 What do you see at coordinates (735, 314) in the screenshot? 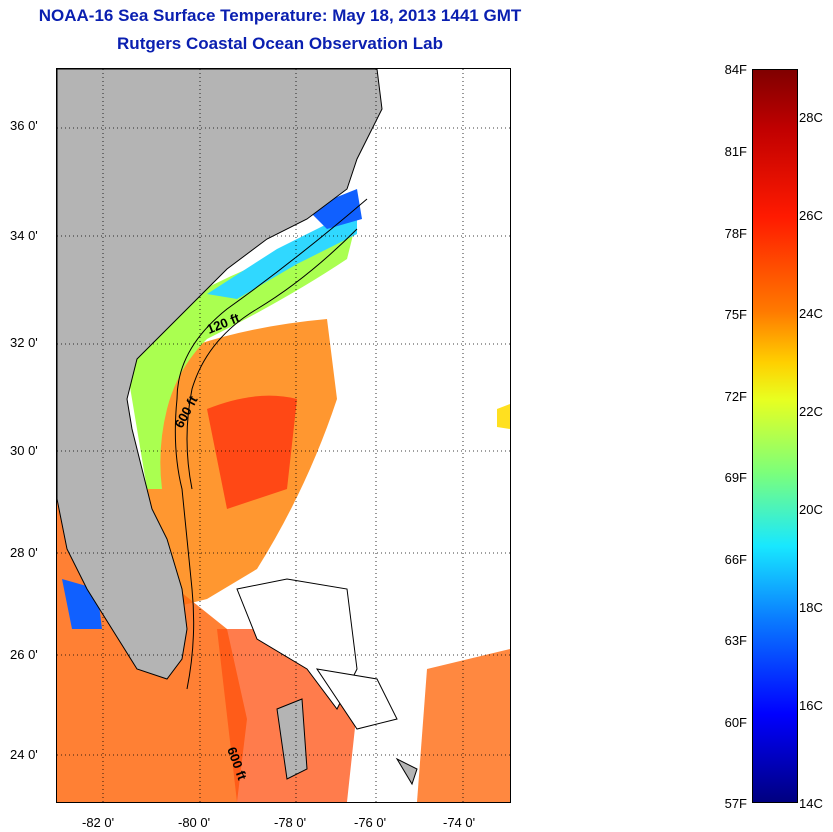
I see `colorbar-f-label: 75F` at bounding box center [735, 314].